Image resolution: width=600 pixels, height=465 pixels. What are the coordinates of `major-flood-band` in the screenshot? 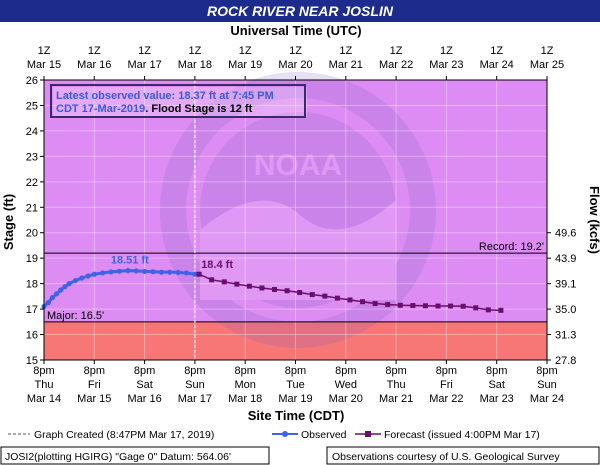 It's located at (295, 340).